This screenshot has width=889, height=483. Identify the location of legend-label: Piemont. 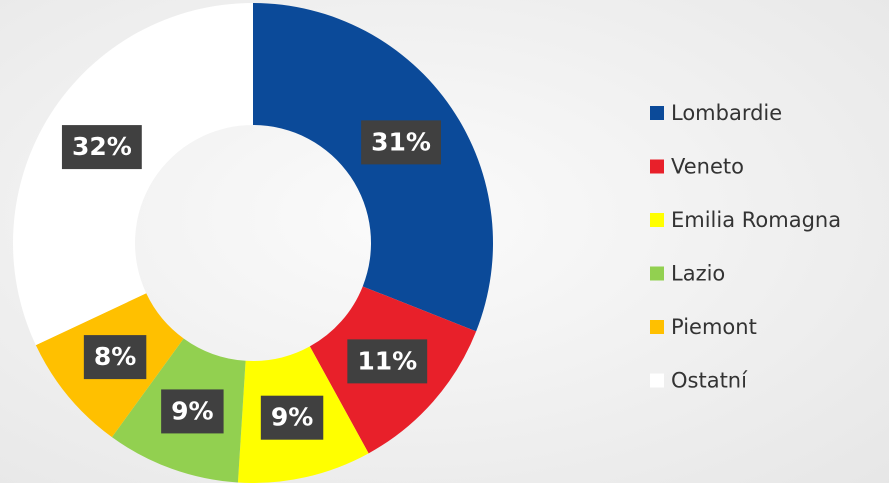
(714, 327).